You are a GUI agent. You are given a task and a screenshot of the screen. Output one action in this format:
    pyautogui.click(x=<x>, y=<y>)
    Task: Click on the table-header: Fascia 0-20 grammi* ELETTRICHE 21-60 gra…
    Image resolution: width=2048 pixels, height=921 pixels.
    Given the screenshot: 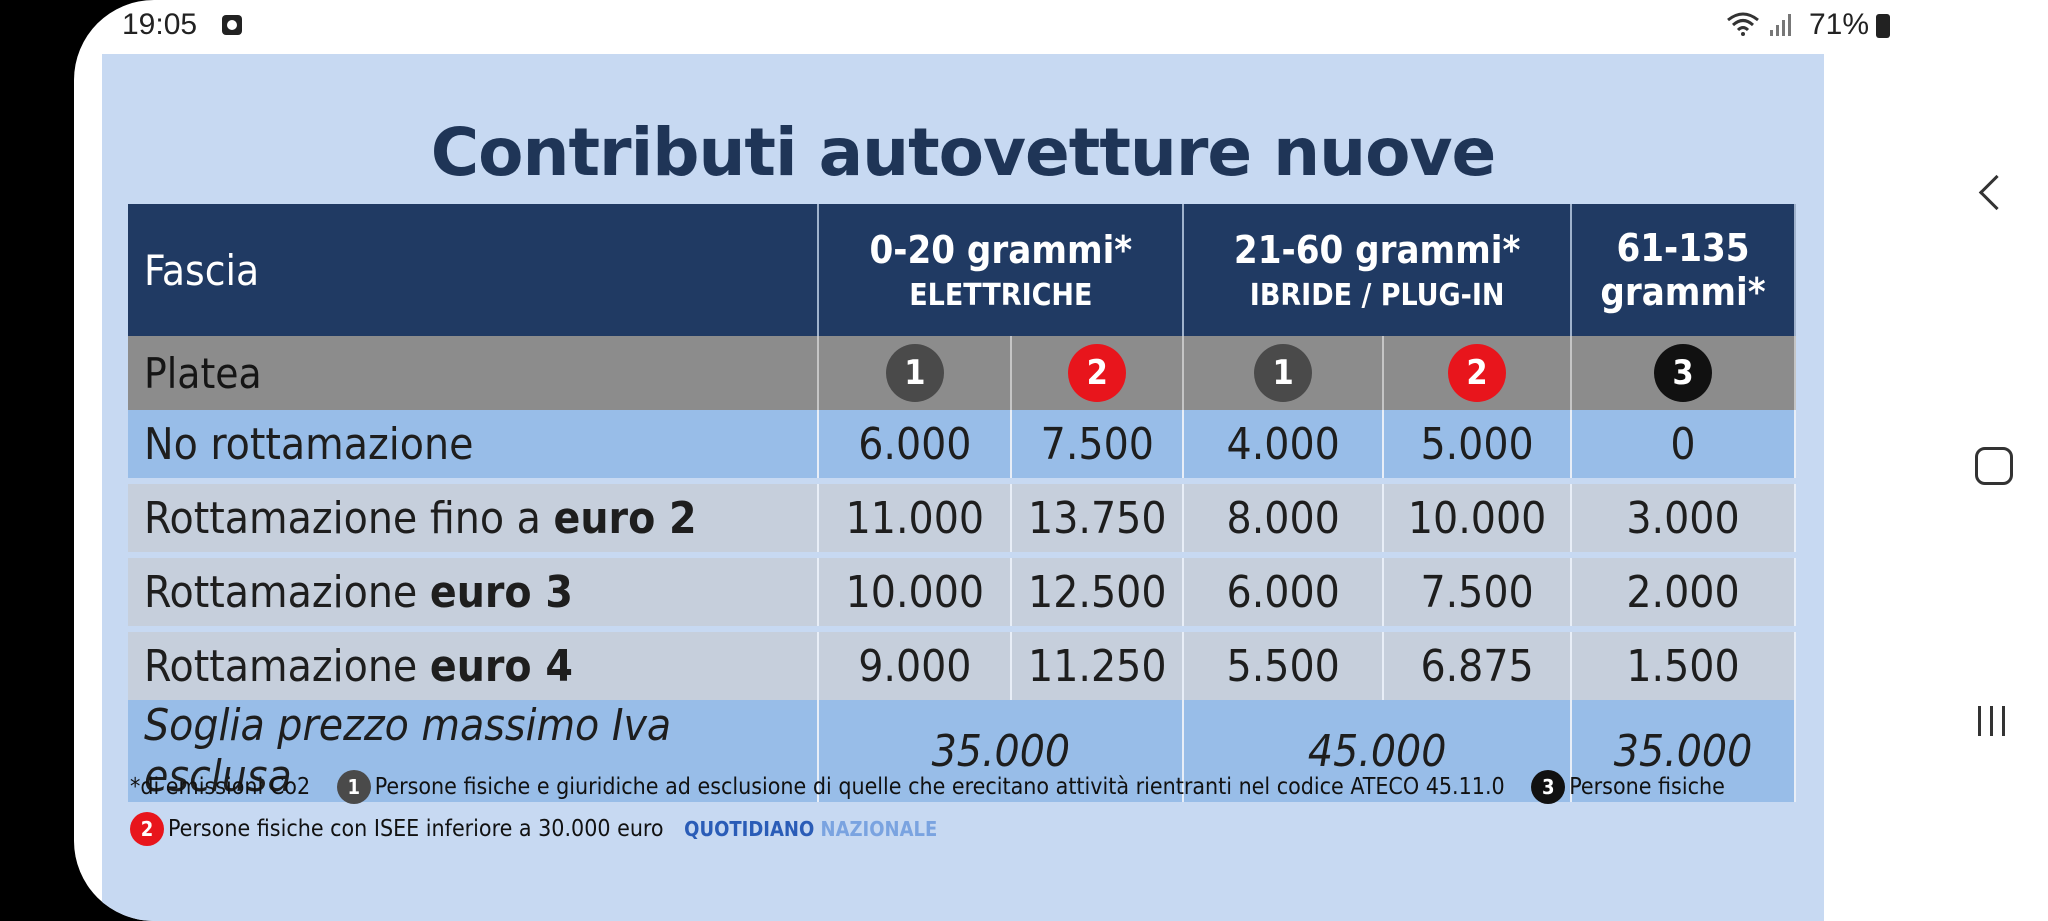 What is the action you would take?
    pyautogui.click(x=962, y=270)
    